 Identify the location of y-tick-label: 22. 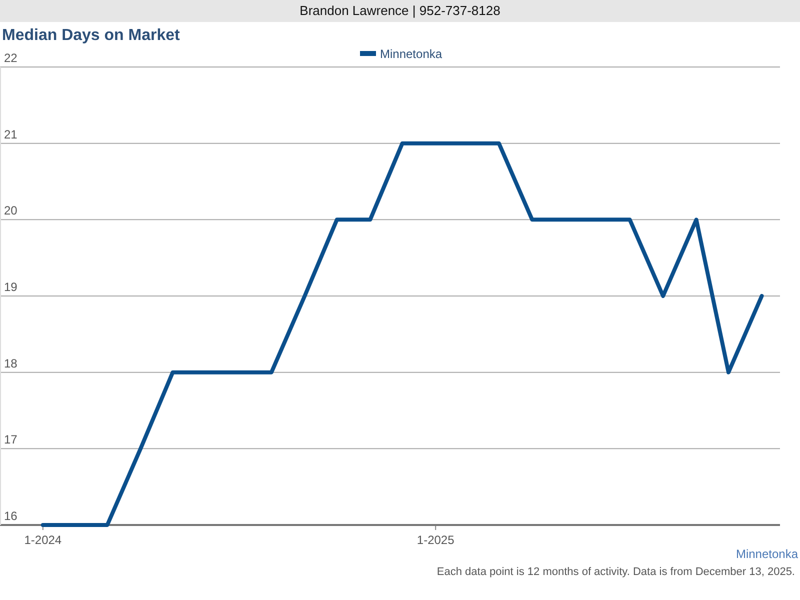
(11, 58).